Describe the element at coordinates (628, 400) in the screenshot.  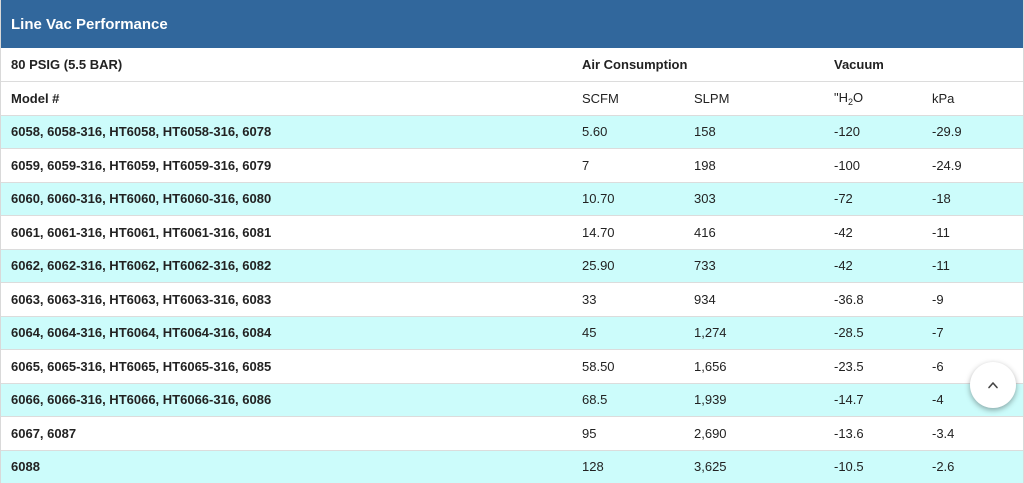
I see `scfm-cell: 68.5` at that location.